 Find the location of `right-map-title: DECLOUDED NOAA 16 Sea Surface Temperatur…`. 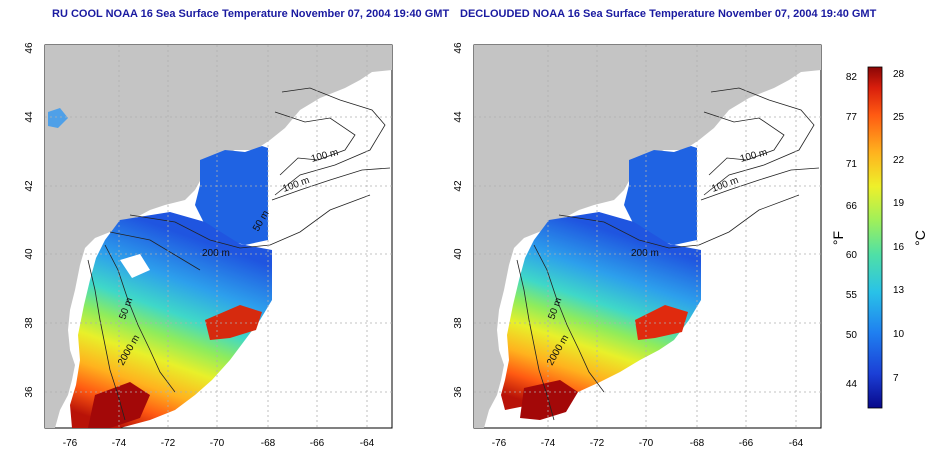

right-map-title: DECLOUDED NOAA 16 Sea Surface Temperatur… is located at coordinates (668, 14).